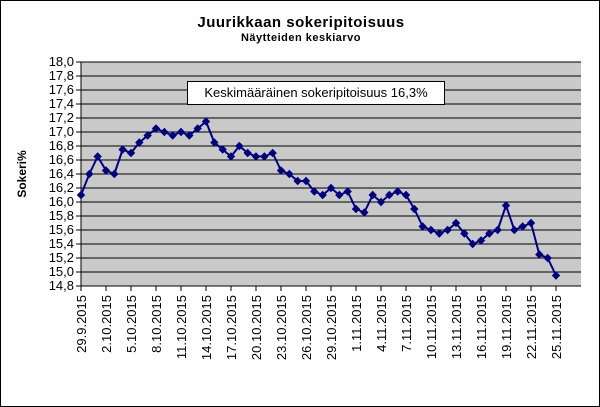 Image resolution: width=600 pixels, height=407 pixels. I want to click on y-tick-label: 16,8, so click(61, 145).